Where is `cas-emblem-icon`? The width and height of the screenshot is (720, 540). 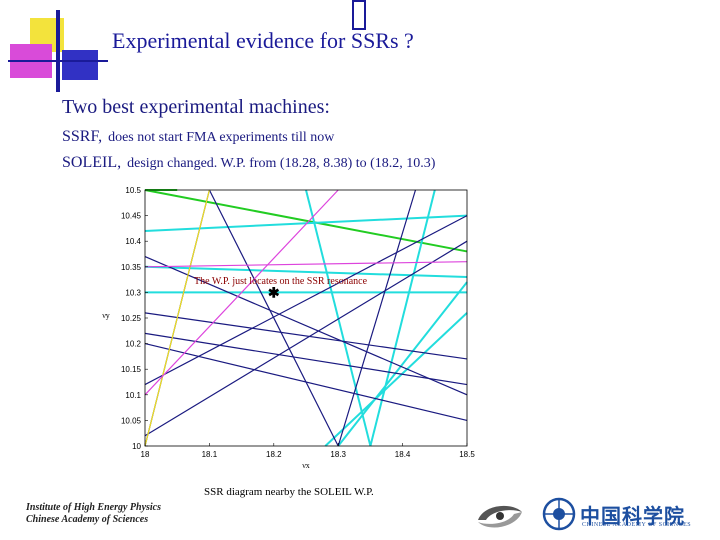 cas-emblem-icon is located at coordinates (559, 514).